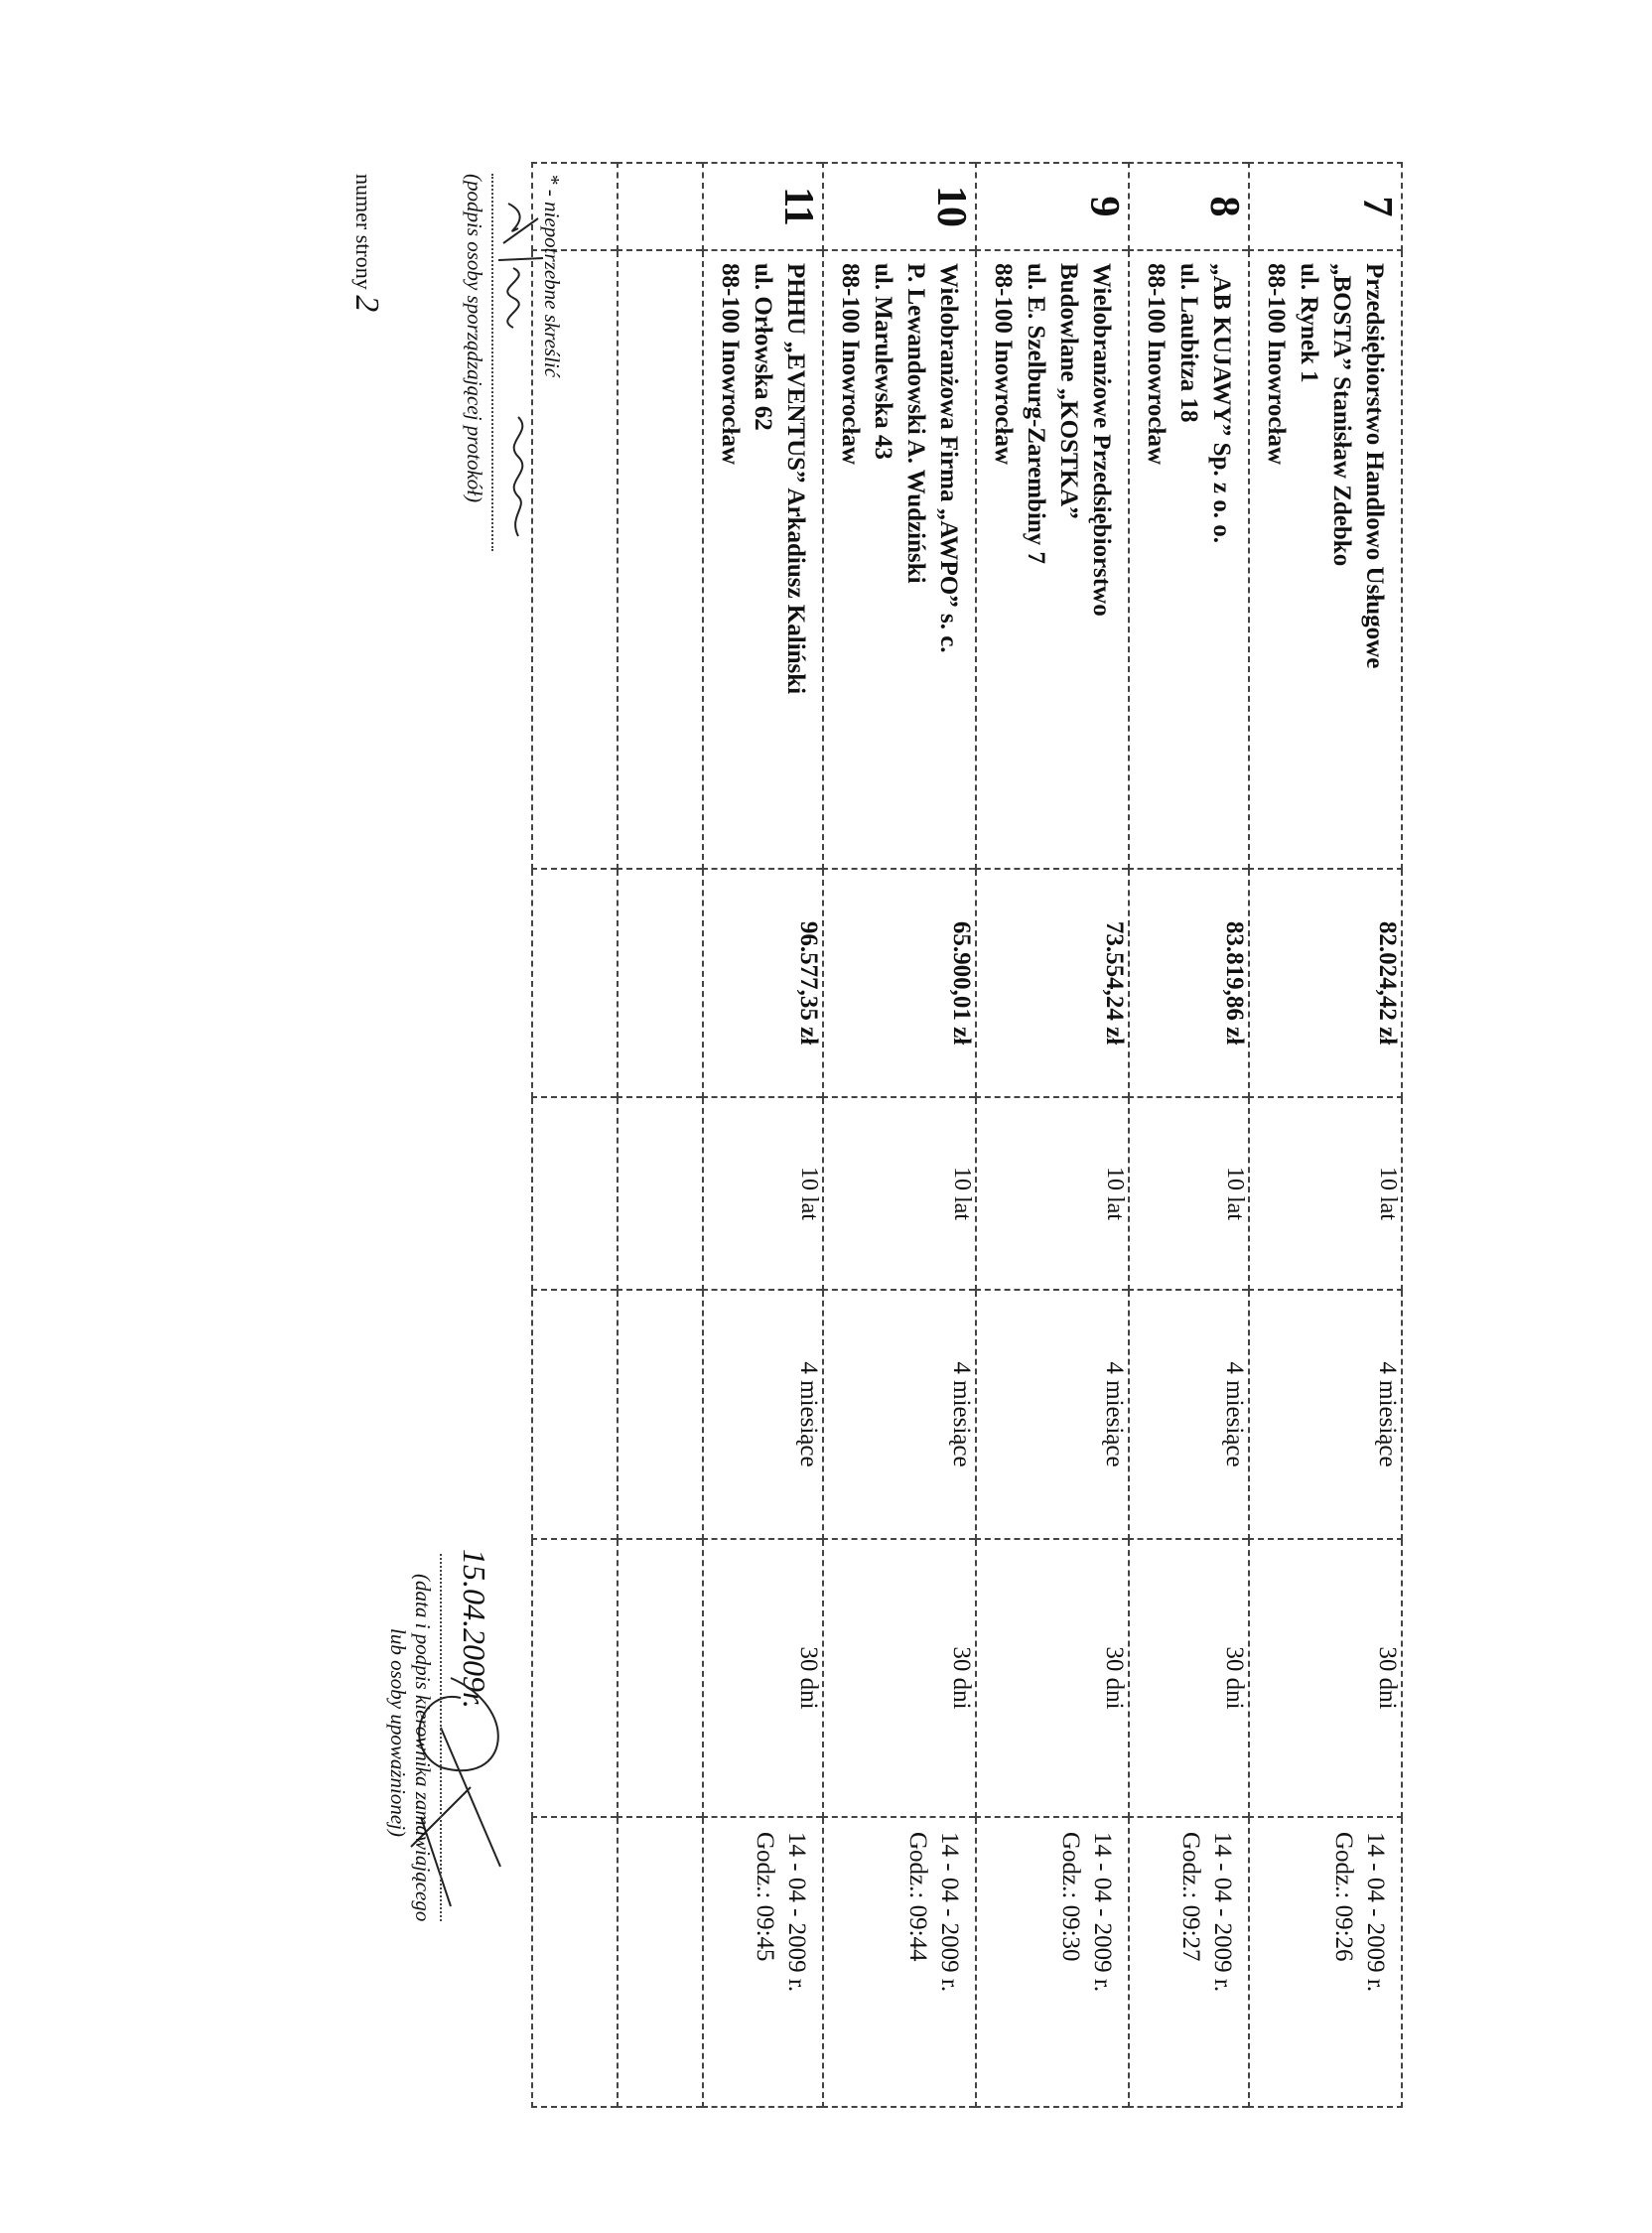 This screenshot has height=2233, width=1652. Describe the element at coordinates (1053, 1962) in the screenshot. I see `submission-date: 14 - 04 - 2009 r. Godz.: 09:30` at that location.